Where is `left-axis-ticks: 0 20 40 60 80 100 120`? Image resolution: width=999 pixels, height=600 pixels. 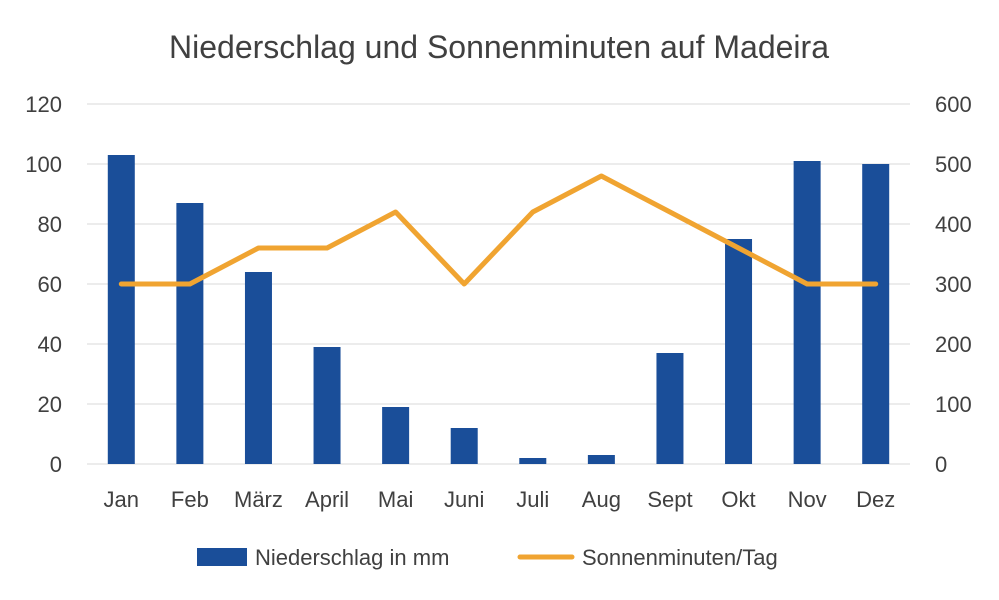
left-axis-ticks: 0 20 40 60 80 100 120 is located at coordinates (43, 284).